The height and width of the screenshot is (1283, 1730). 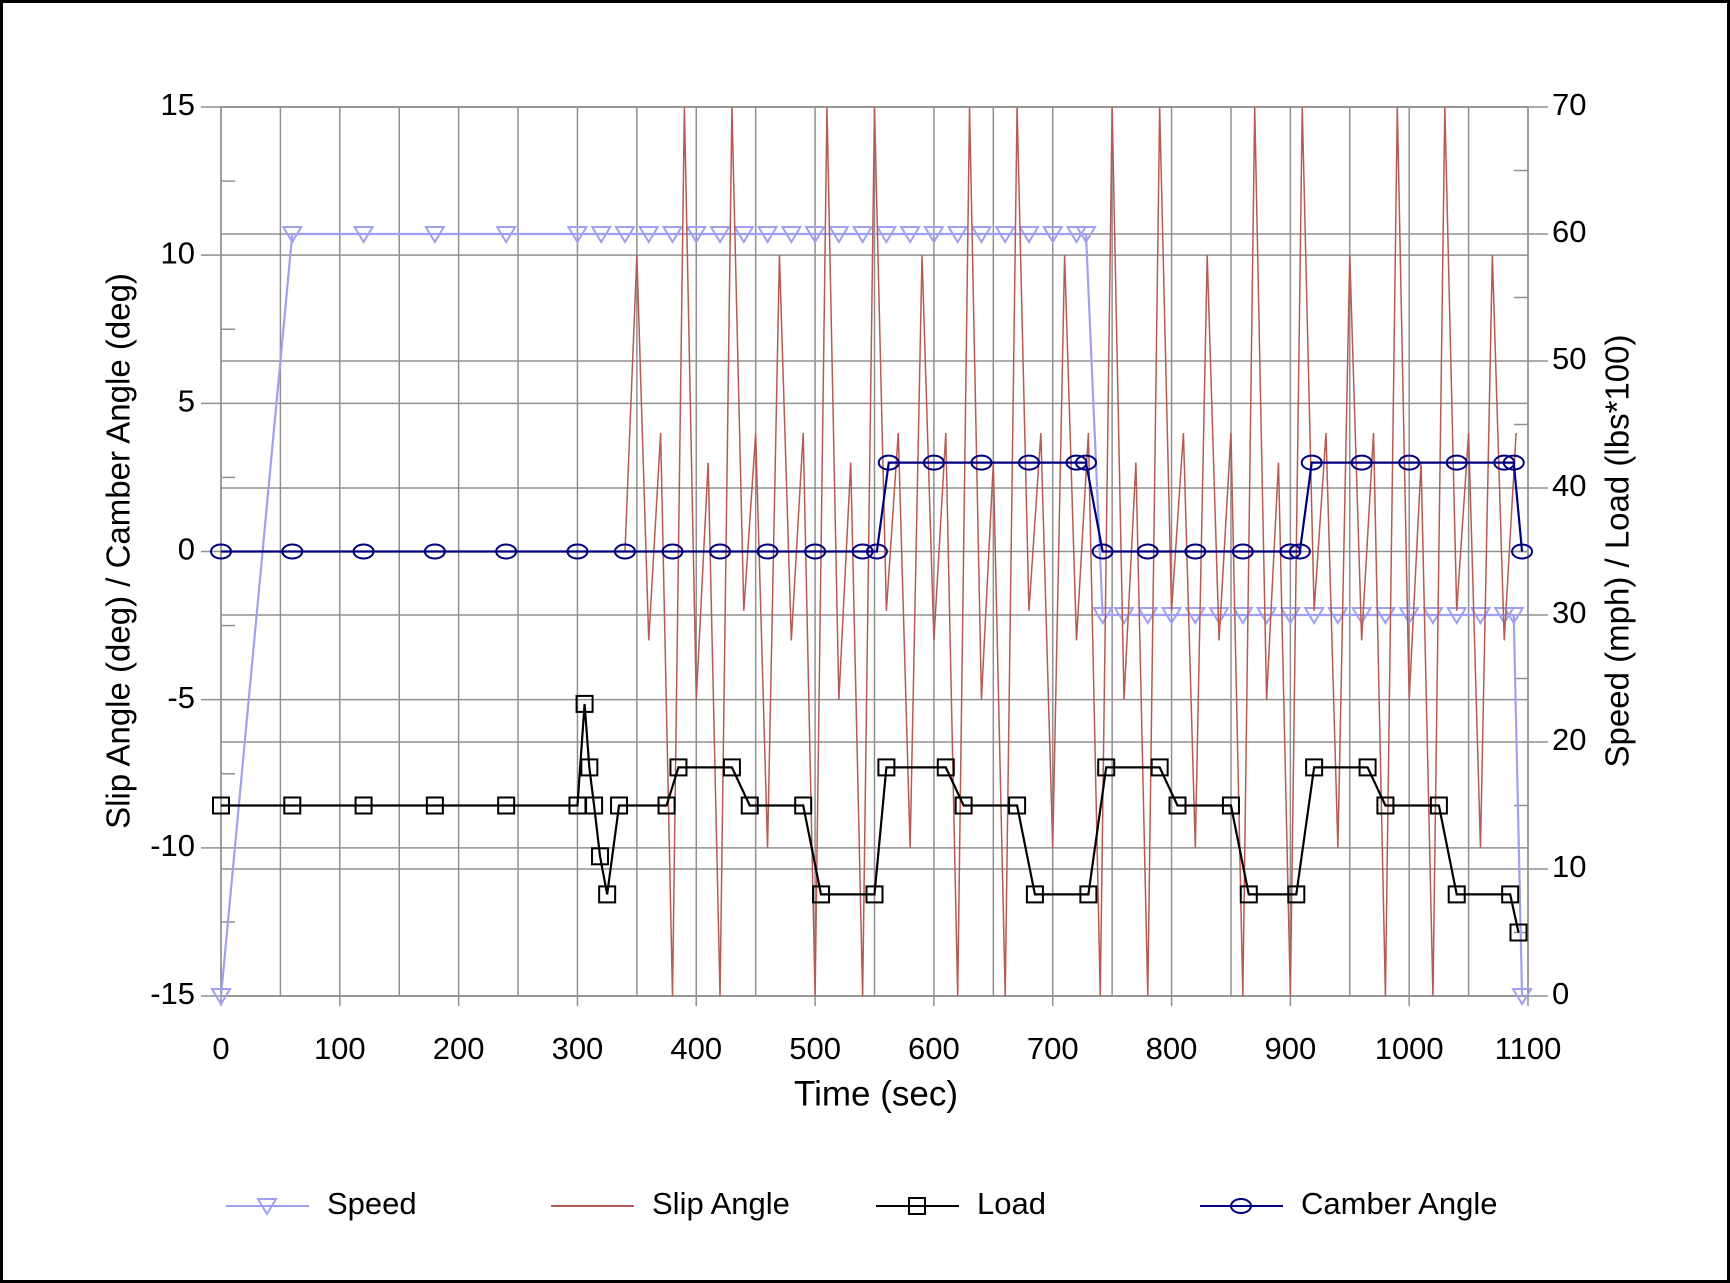 I want to click on legend-label: Load, so click(x=1011, y=1203).